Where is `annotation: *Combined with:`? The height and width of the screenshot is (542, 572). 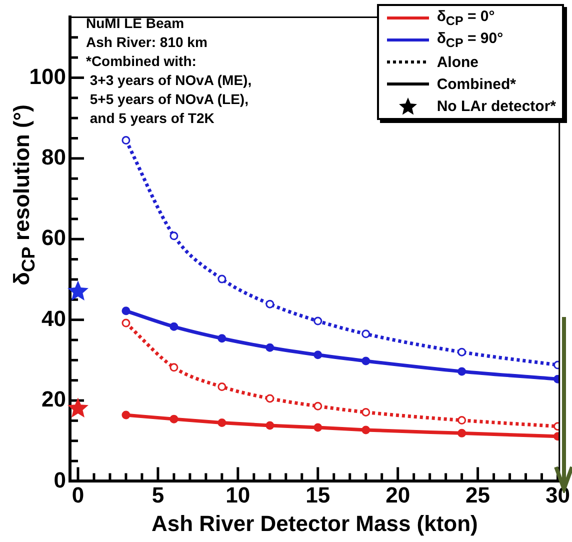 annotation: *Combined with: is located at coordinates (142, 61).